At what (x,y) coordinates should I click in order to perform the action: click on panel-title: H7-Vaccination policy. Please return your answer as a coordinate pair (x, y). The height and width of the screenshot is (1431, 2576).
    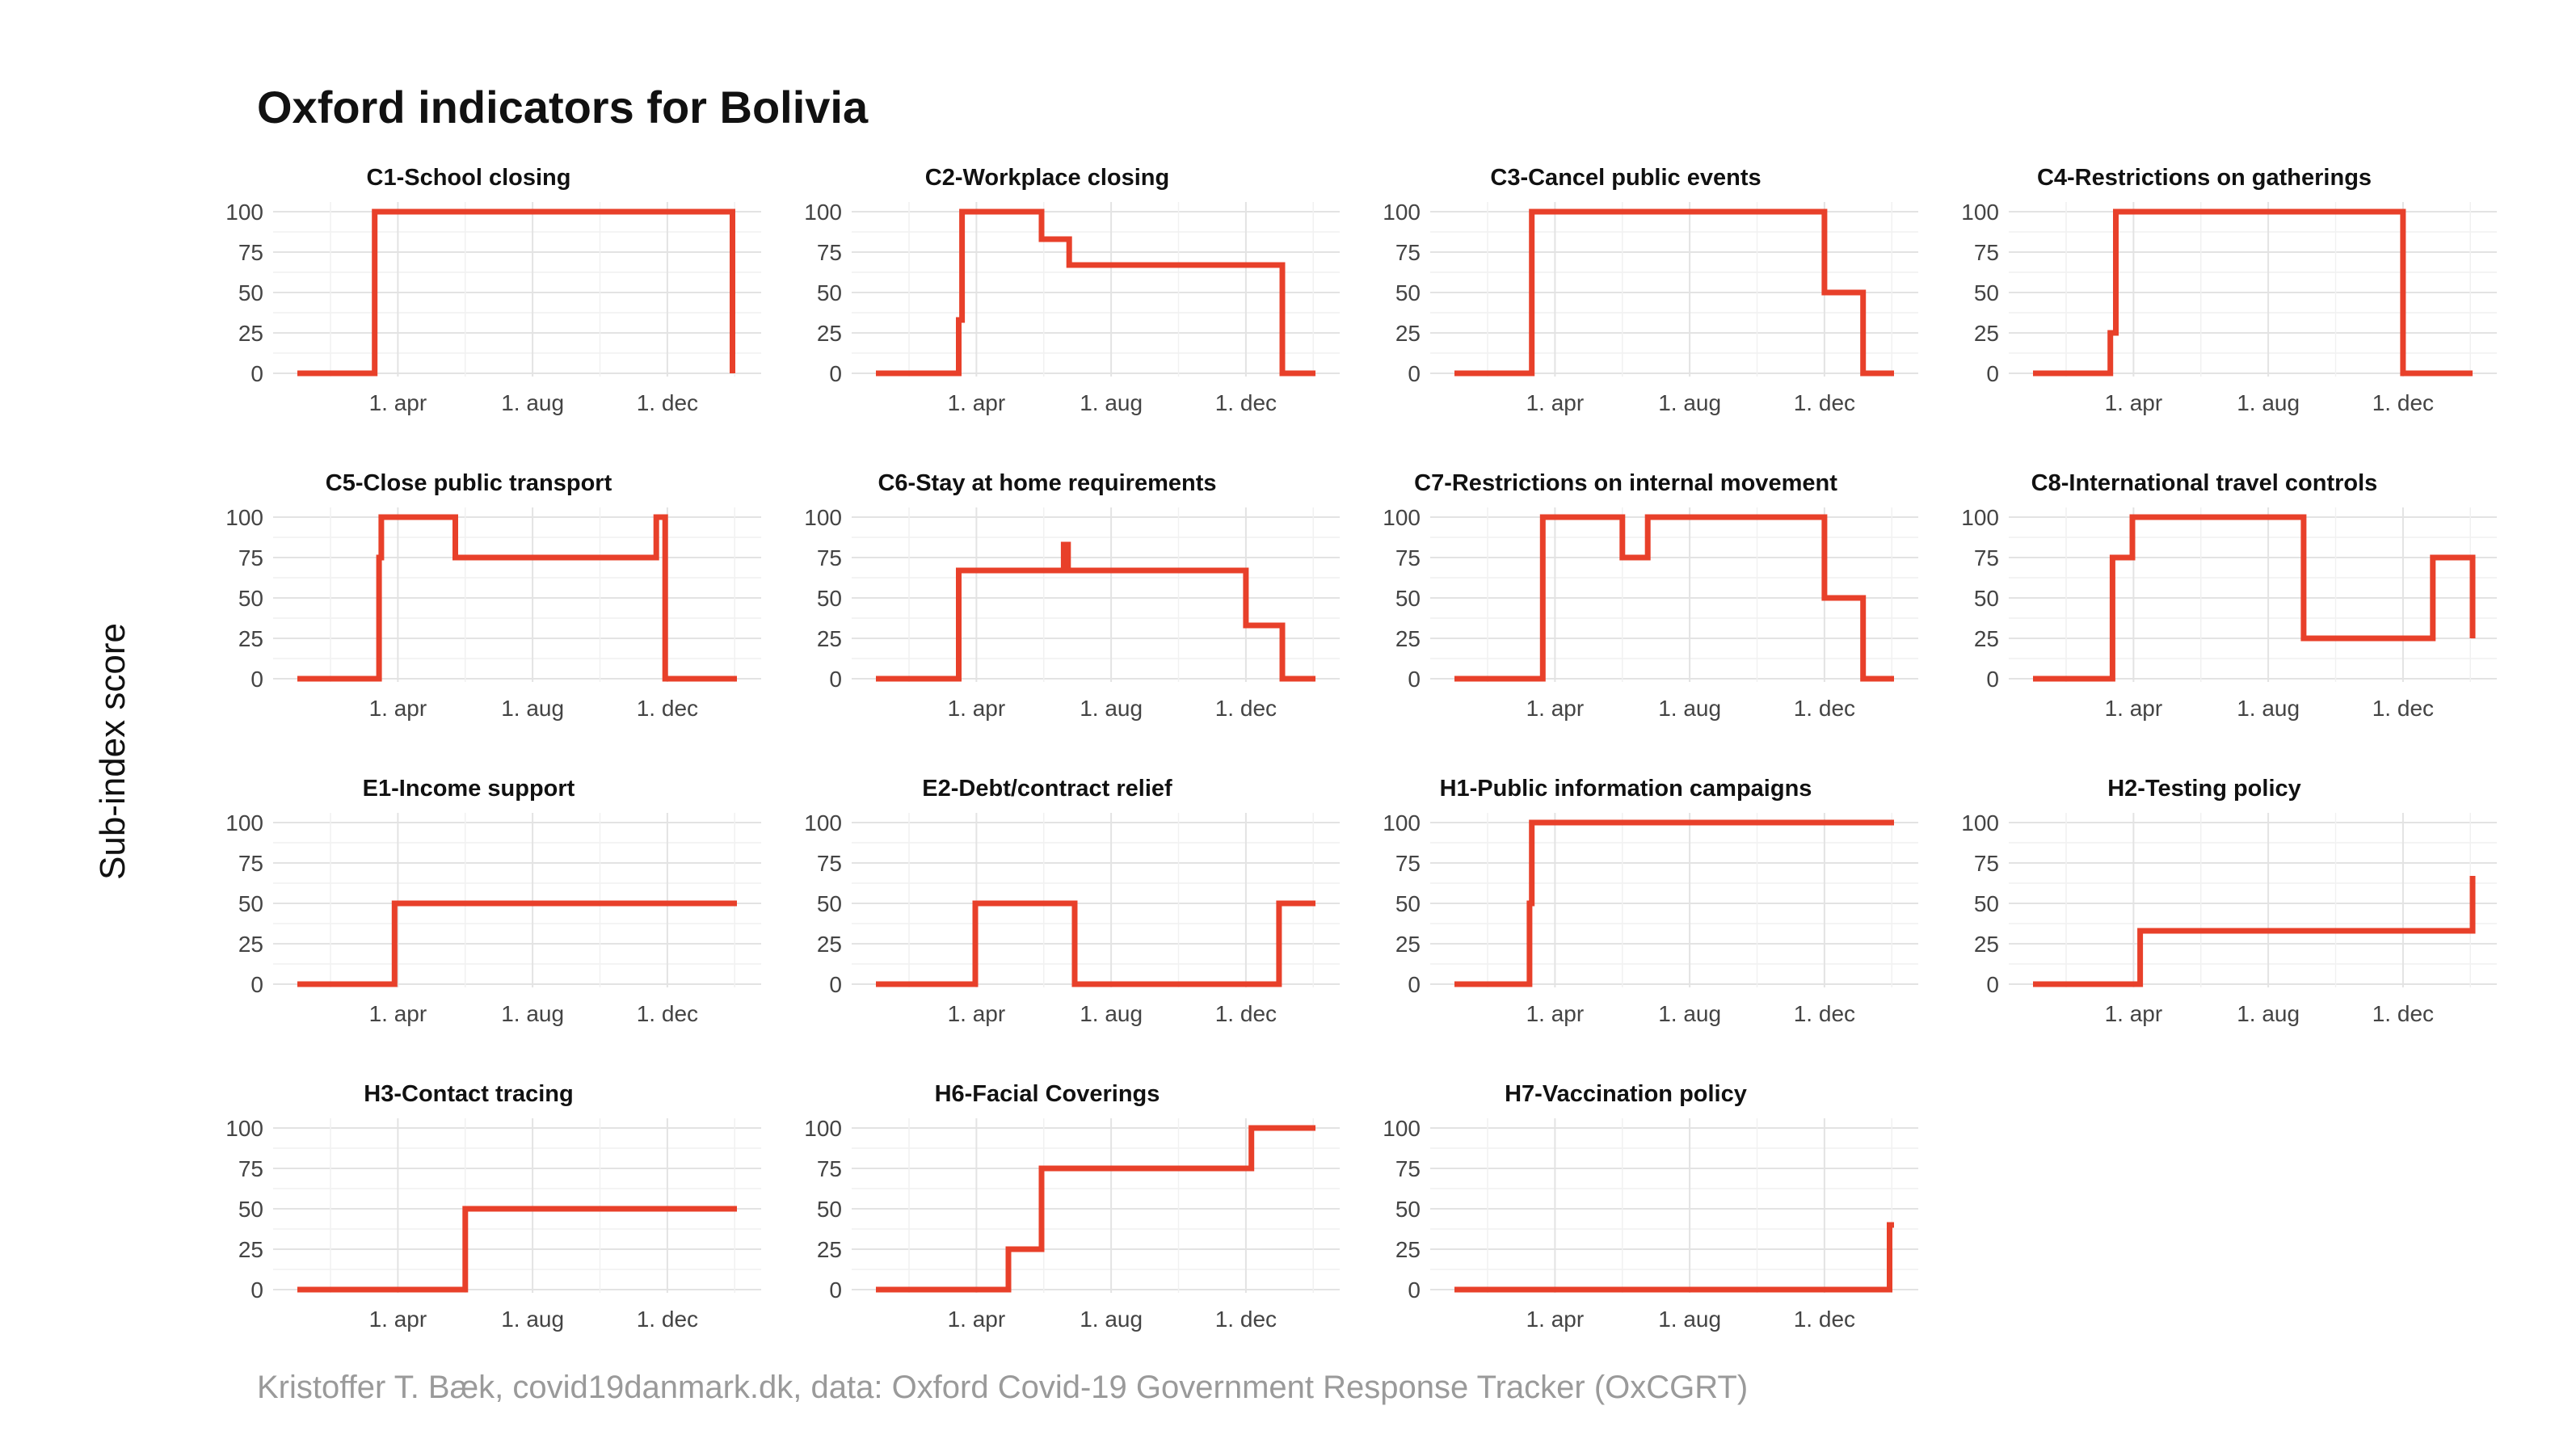
    Looking at the image, I should click on (1626, 1094).